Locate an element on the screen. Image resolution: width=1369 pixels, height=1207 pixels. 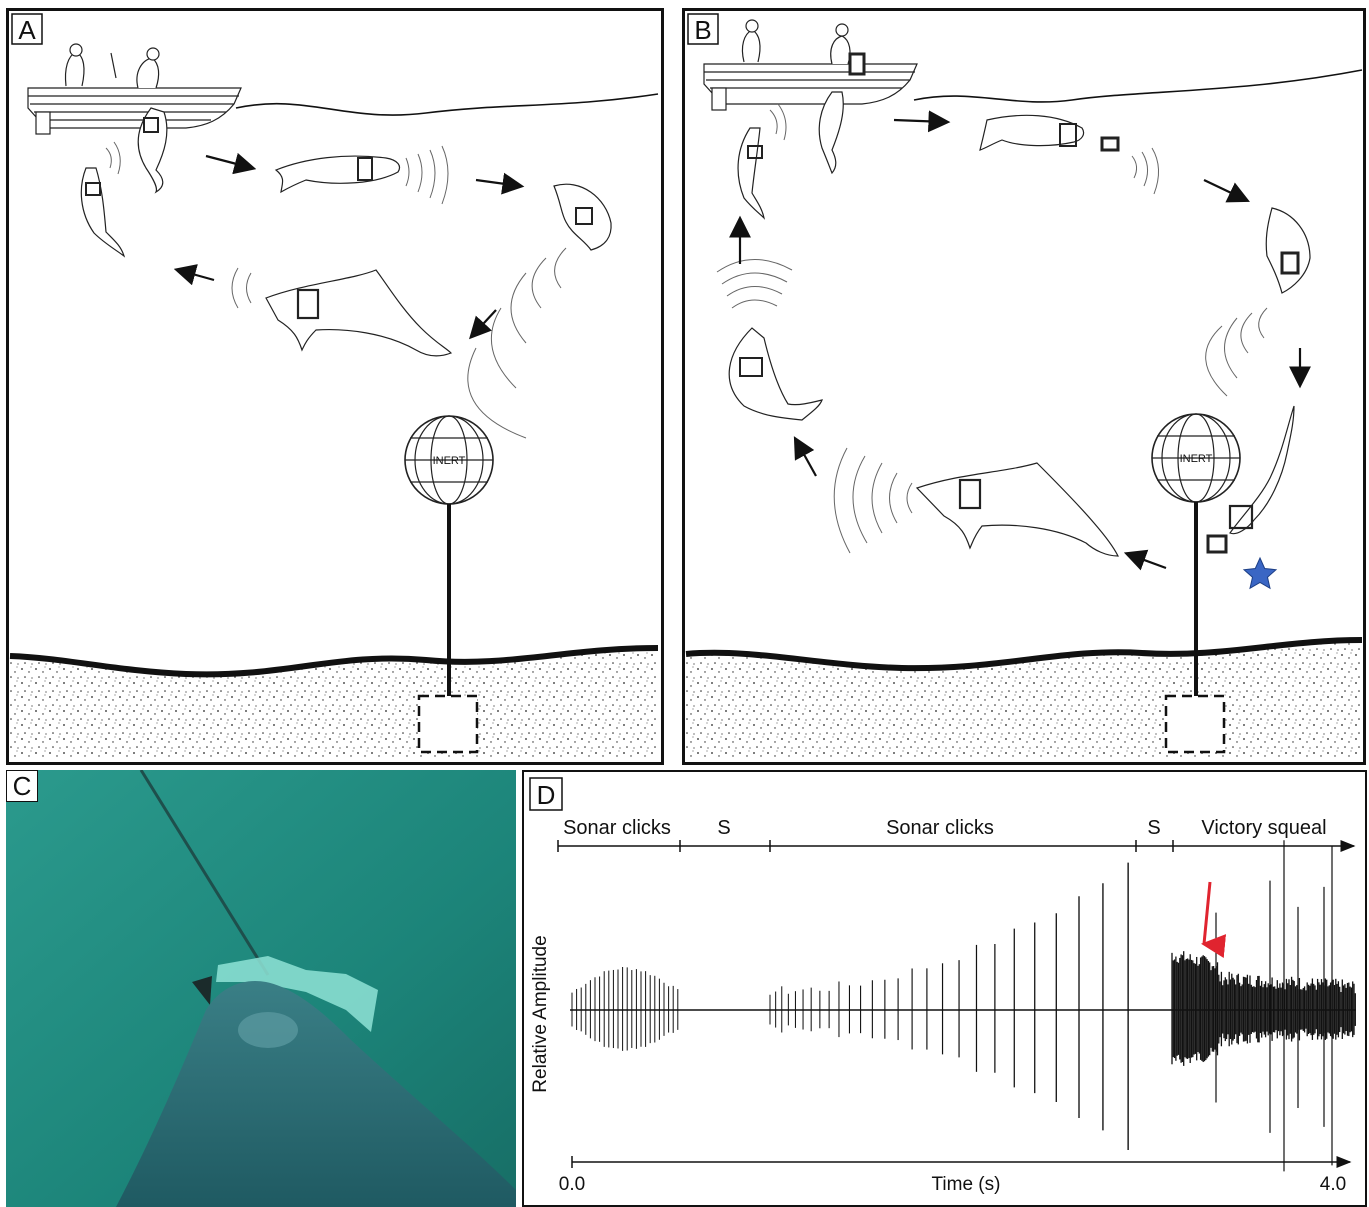
star-icon is located at coordinates (1260, 573).